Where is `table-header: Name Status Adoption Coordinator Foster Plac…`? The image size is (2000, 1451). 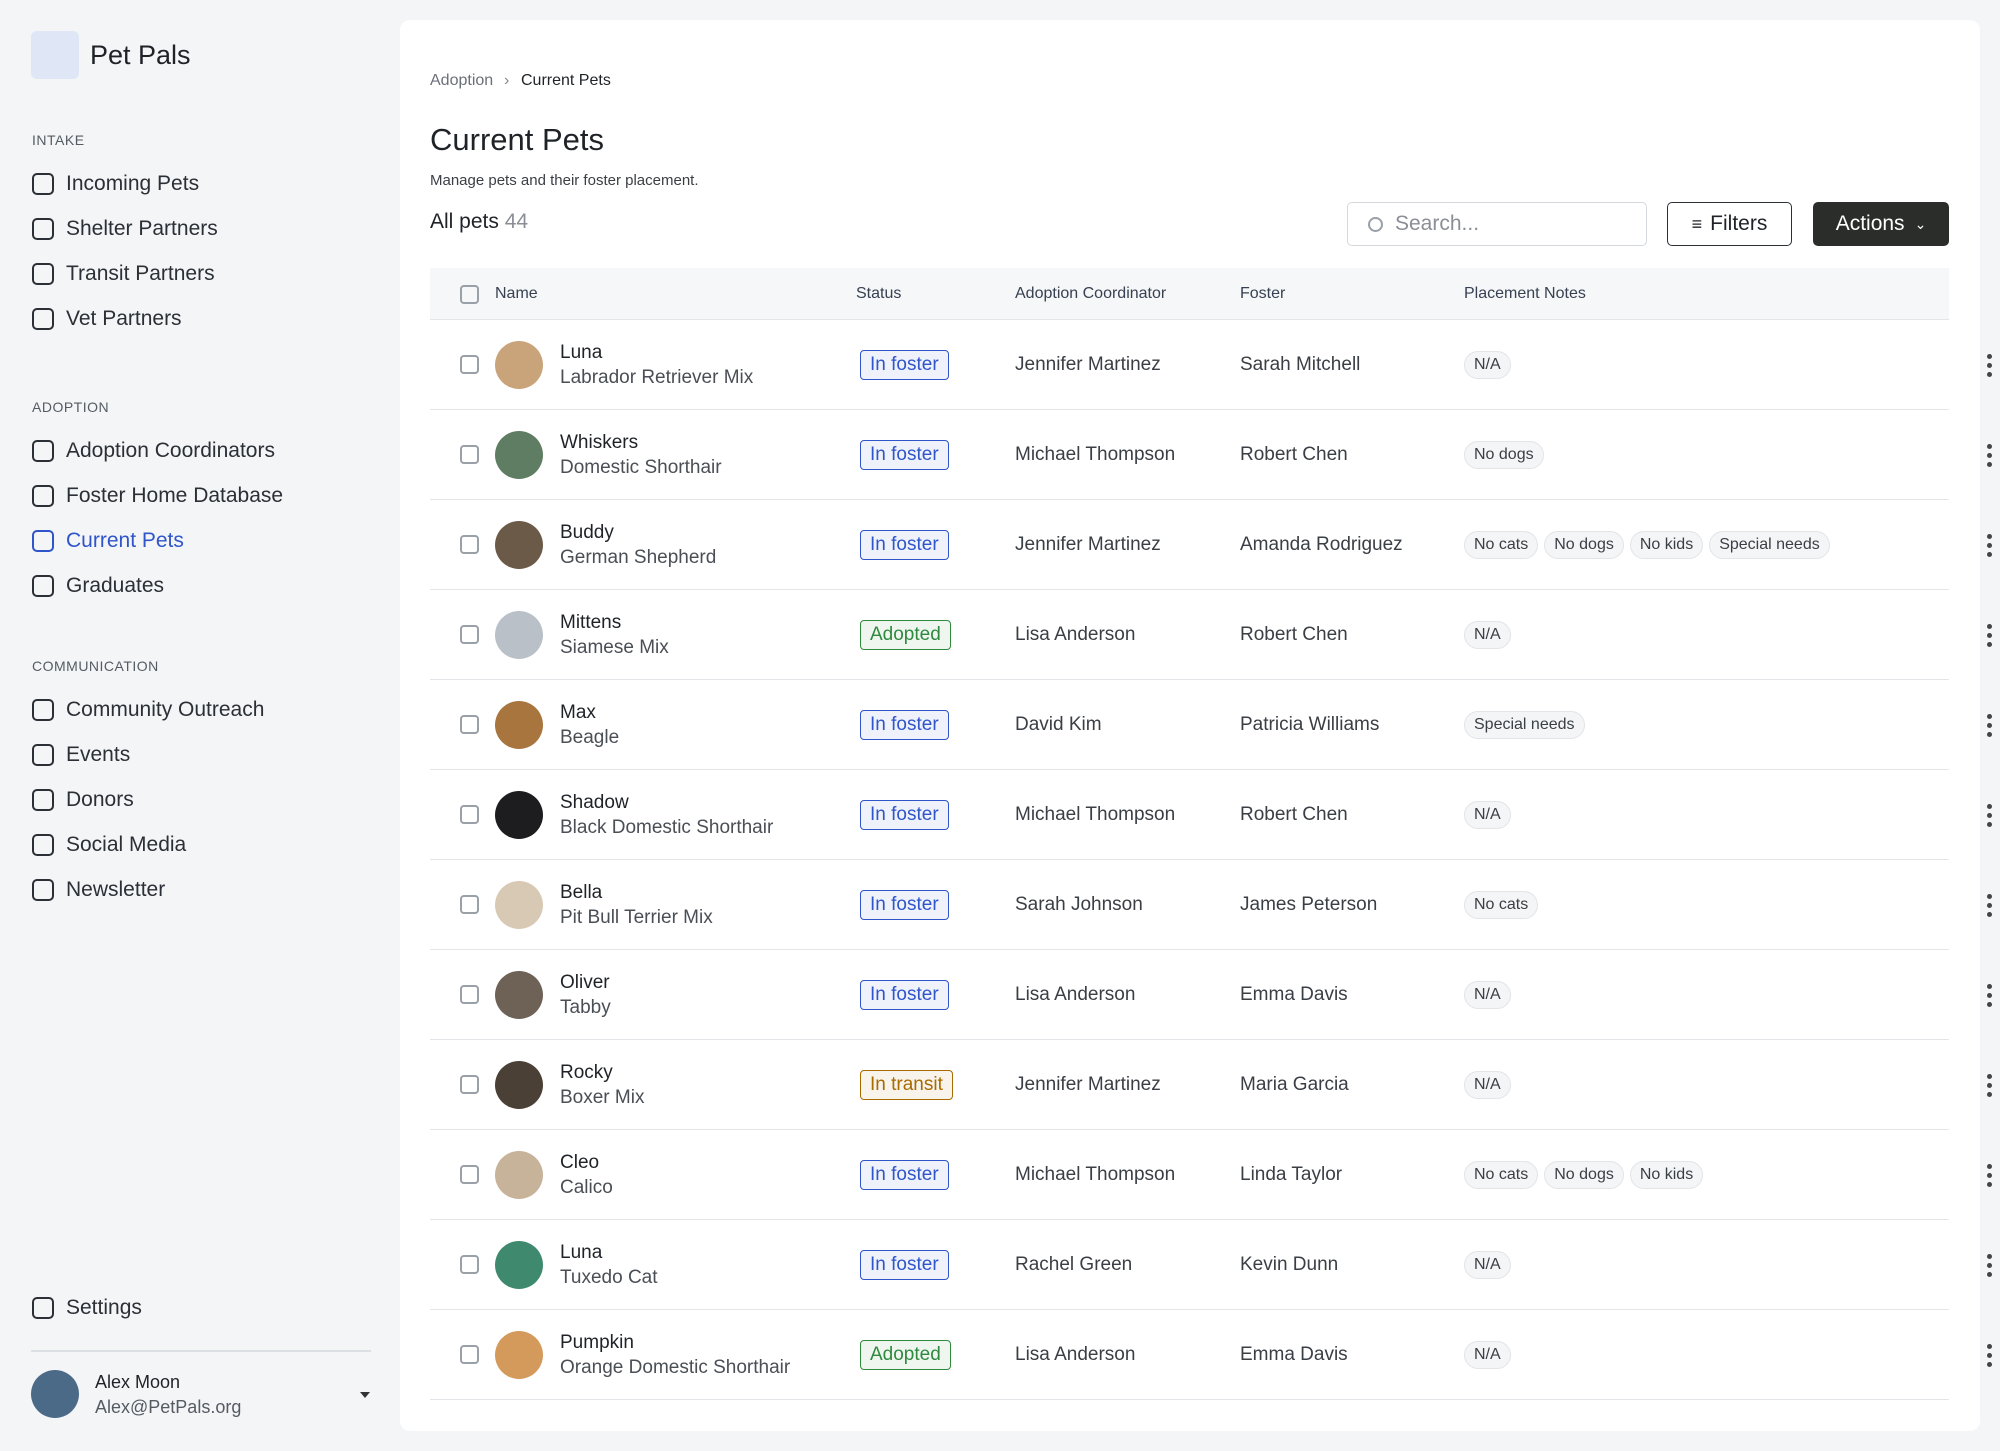 table-header: Name Status Adoption Coordinator Foster Plac… is located at coordinates (1189, 294).